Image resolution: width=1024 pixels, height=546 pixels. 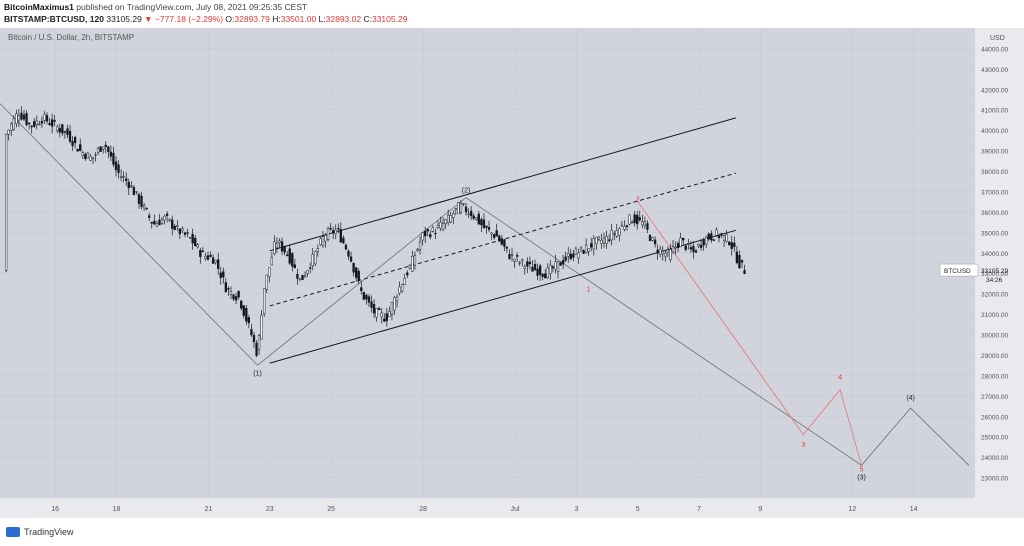 What do you see at coordinates (502, 184) in the screenshot?
I see `channel-upper-line` at bounding box center [502, 184].